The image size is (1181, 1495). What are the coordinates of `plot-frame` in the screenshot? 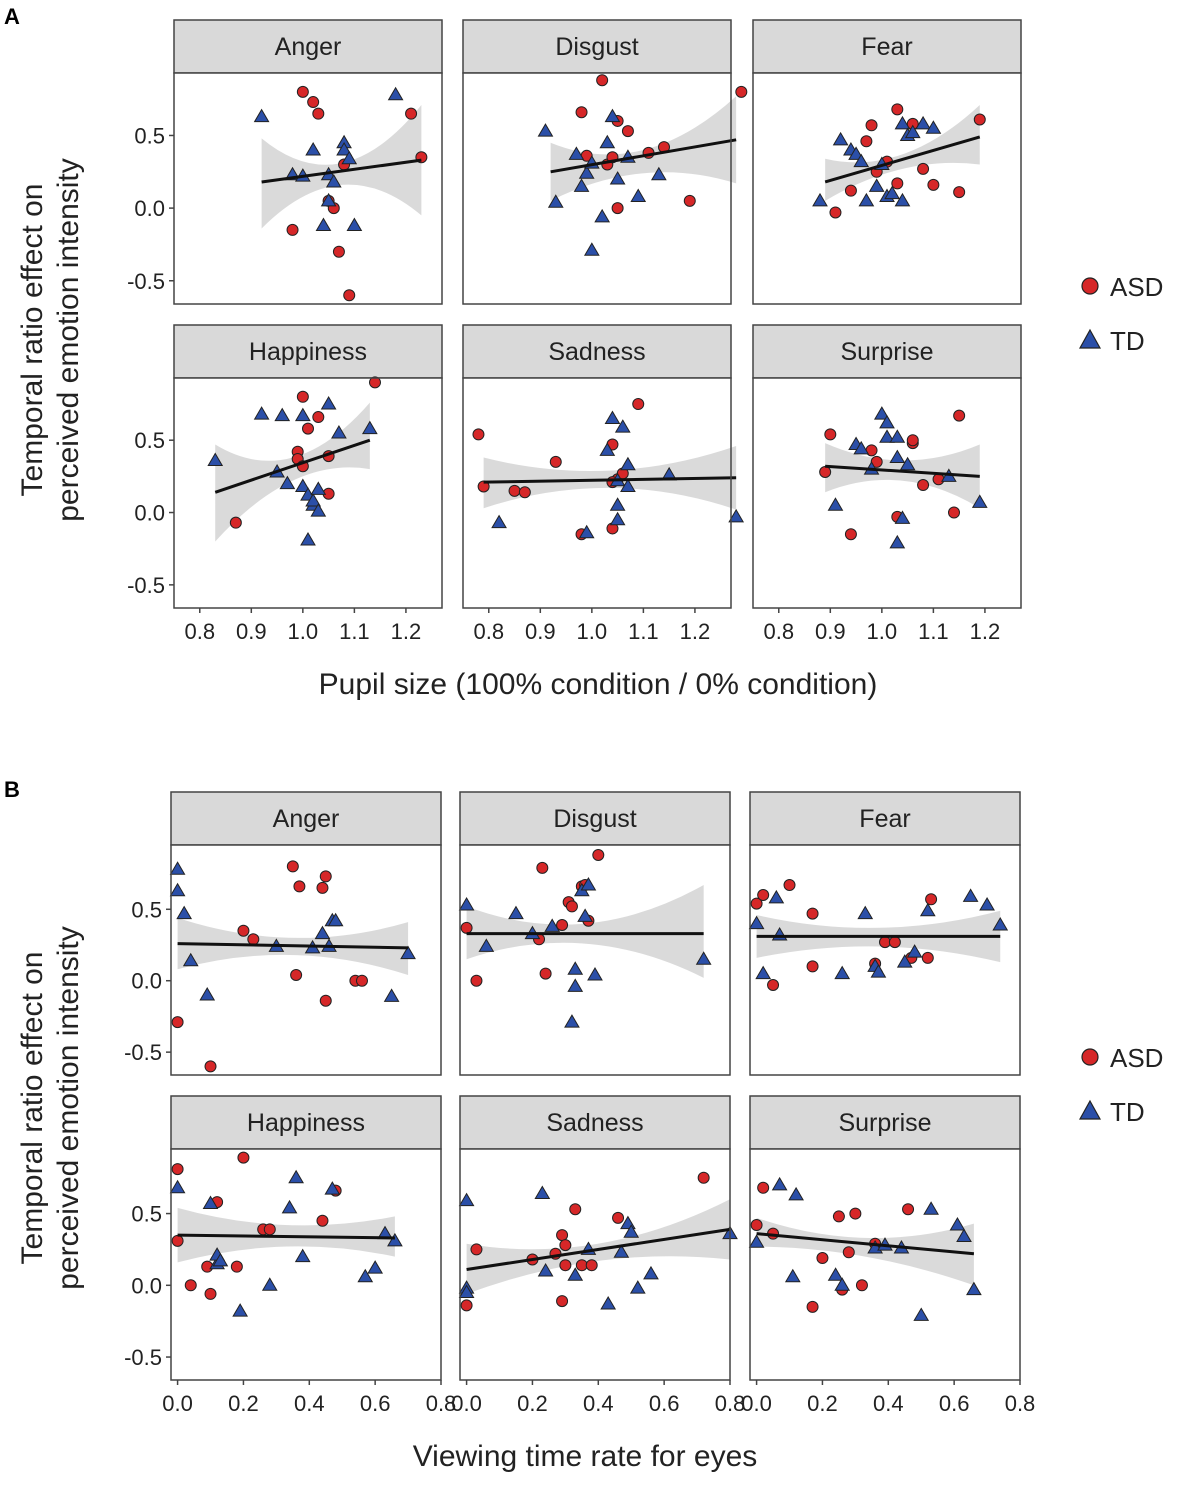 It's located at (308, 188).